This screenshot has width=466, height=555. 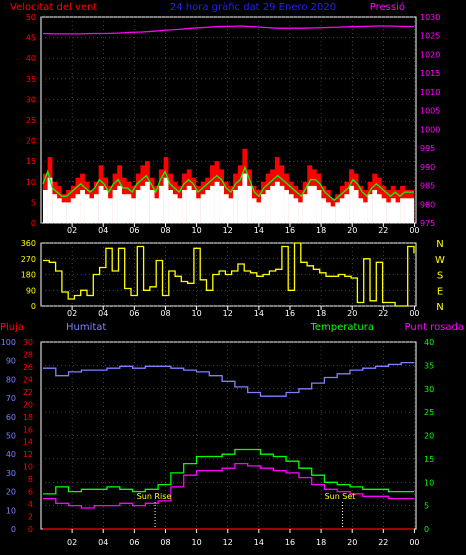 I want to click on x-tick-label: 00, so click(x=414, y=230).